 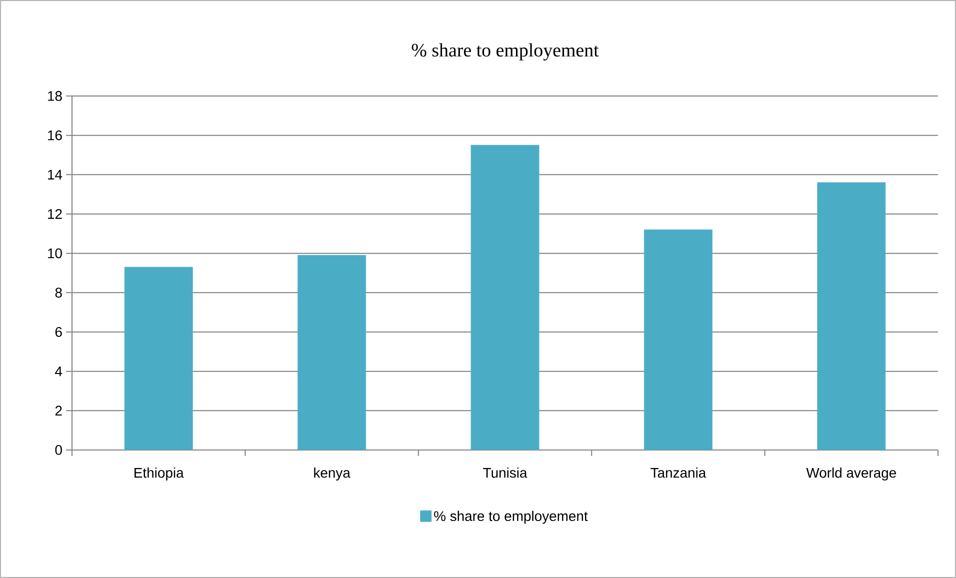 I want to click on y-tick-label: 2, so click(x=58, y=411).